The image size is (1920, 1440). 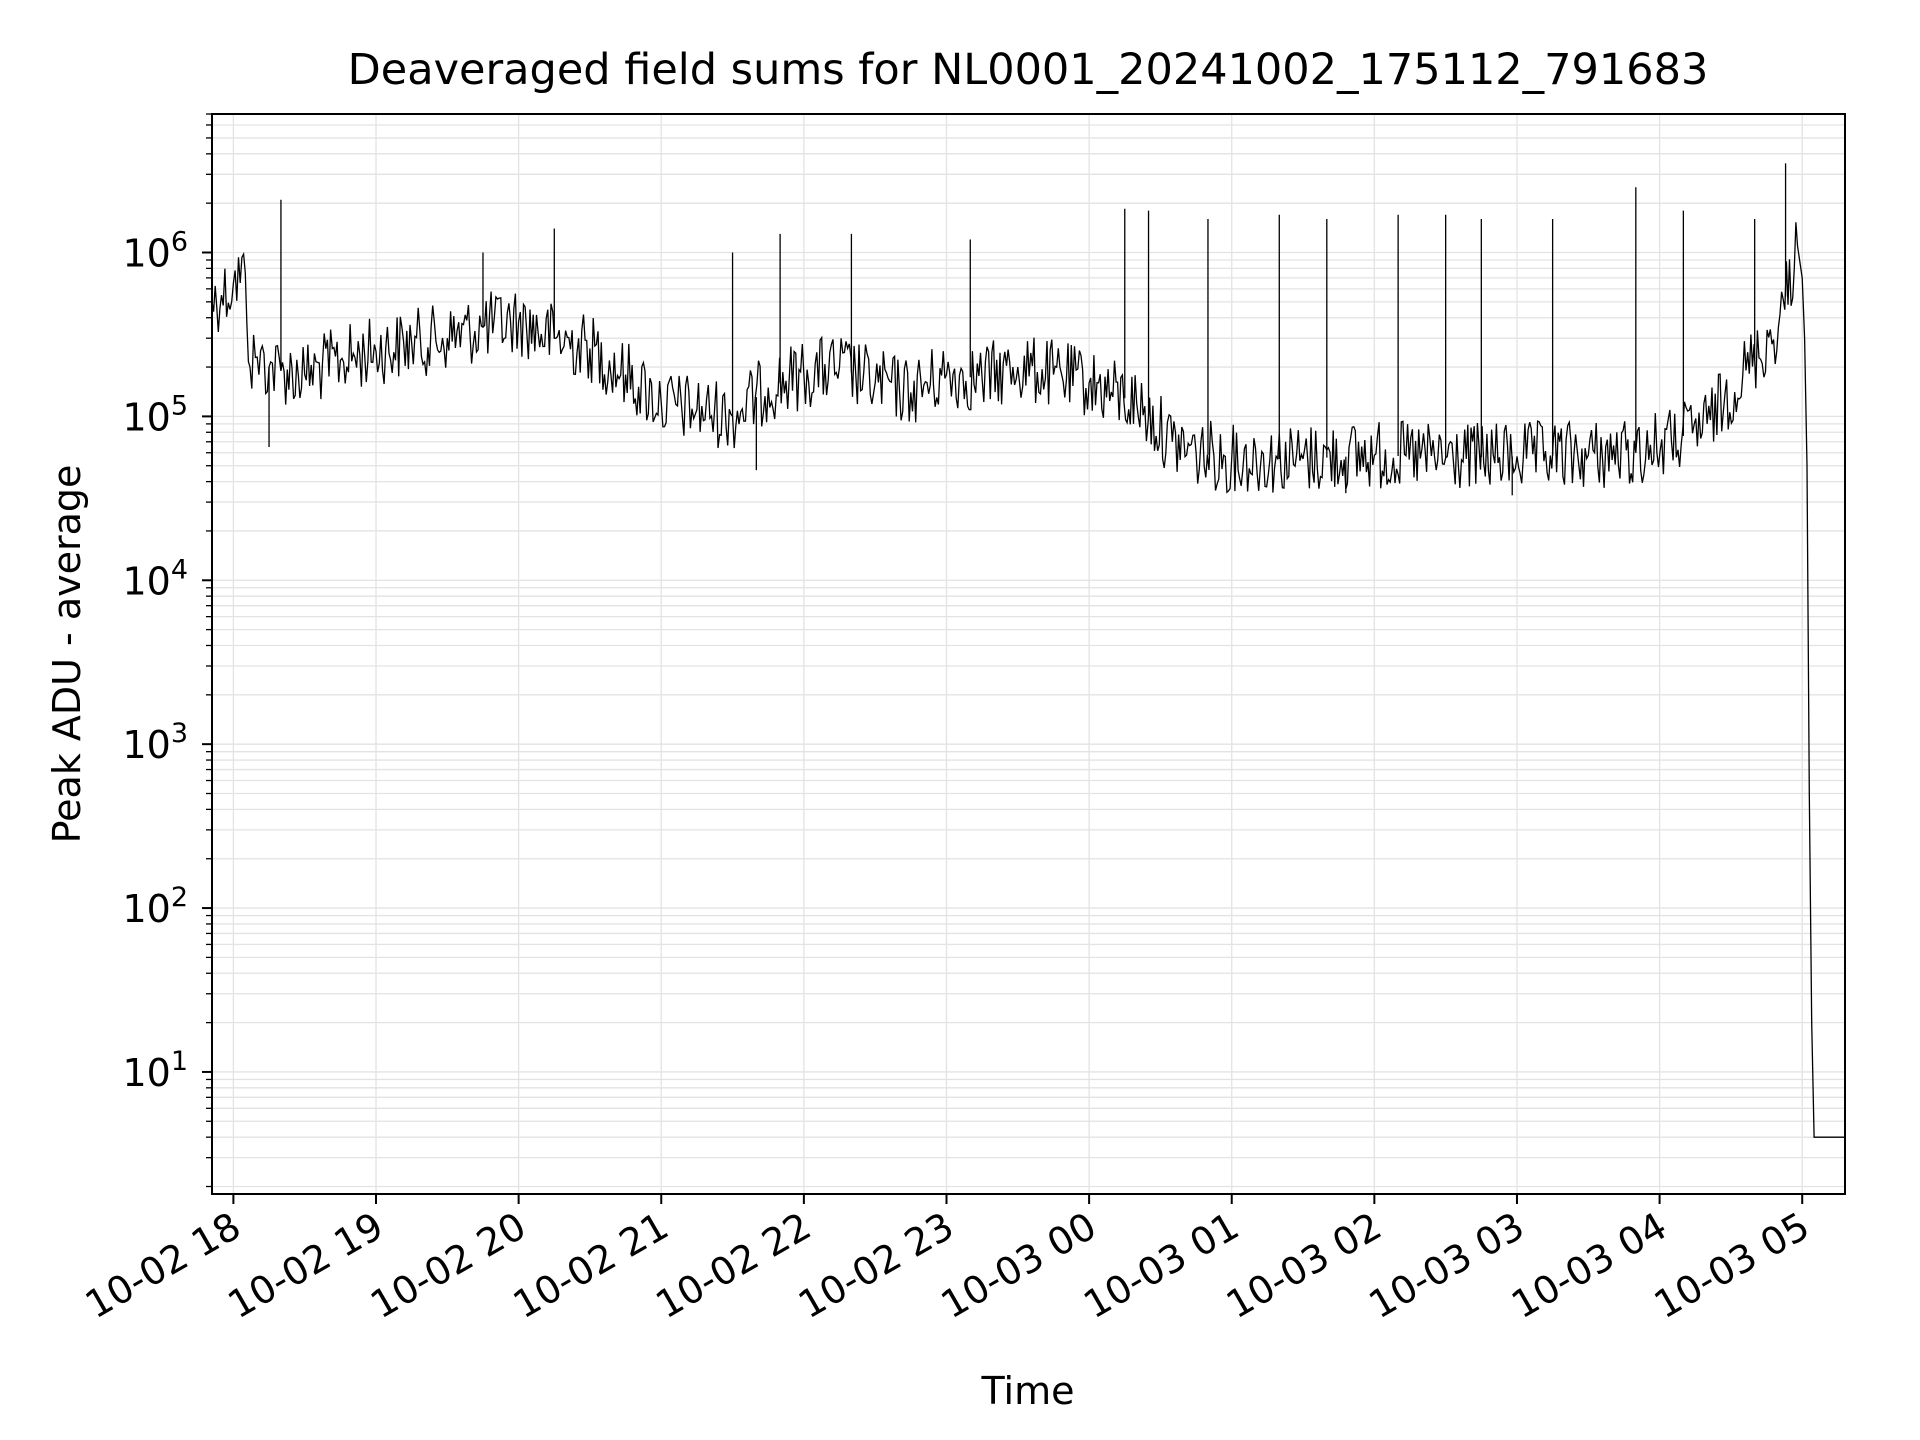 What do you see at coordinates (1447, 1266) in the screenshot?
I see `x-tick-label: 10-03 03` at bounding box center [1447, 1266].